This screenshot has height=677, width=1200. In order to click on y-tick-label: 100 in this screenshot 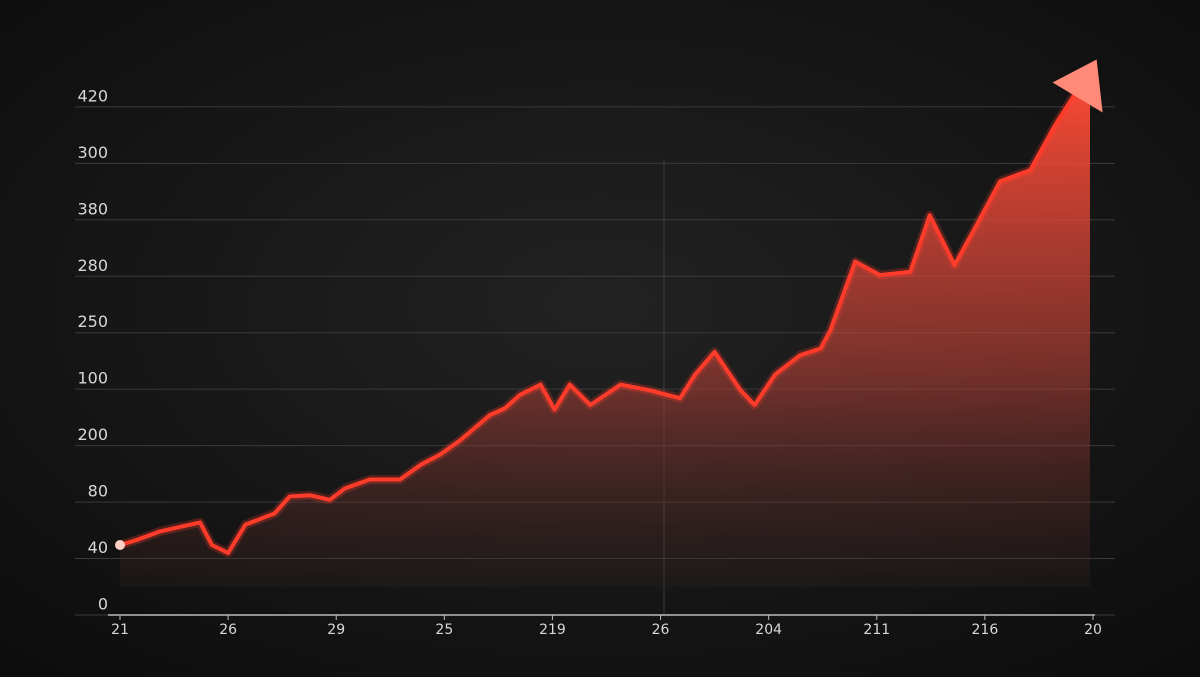, I will do `click(92, 378)`.